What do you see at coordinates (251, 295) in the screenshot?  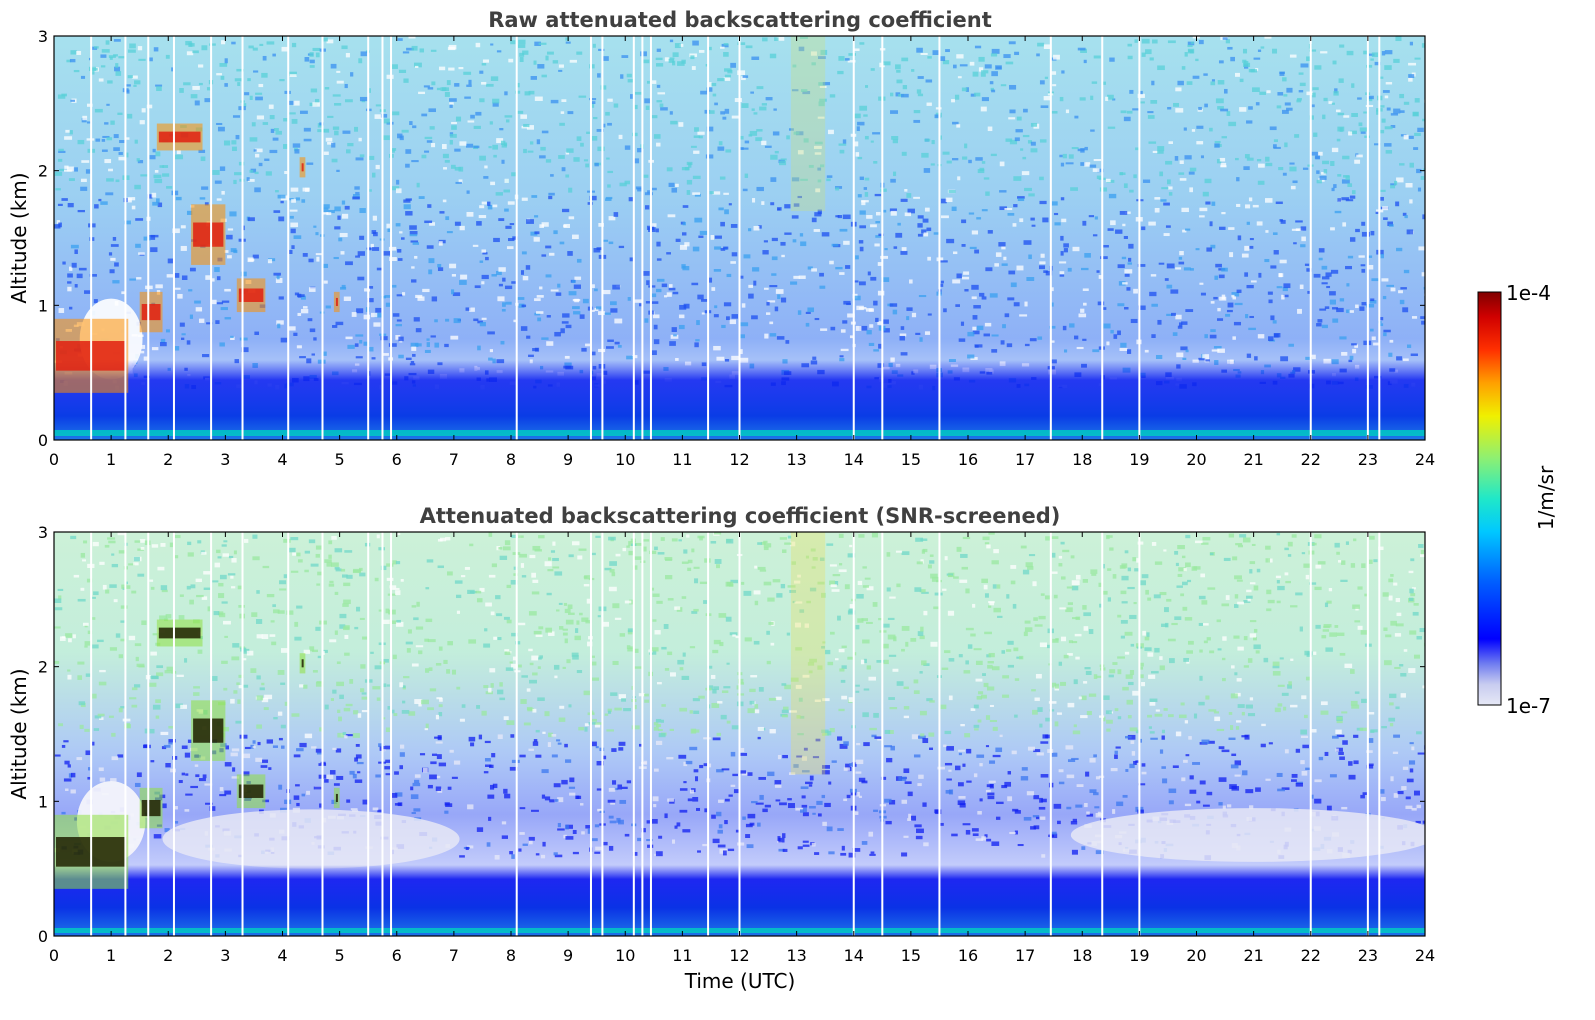 I see `cloud-core` at bounding box center [251, 295].